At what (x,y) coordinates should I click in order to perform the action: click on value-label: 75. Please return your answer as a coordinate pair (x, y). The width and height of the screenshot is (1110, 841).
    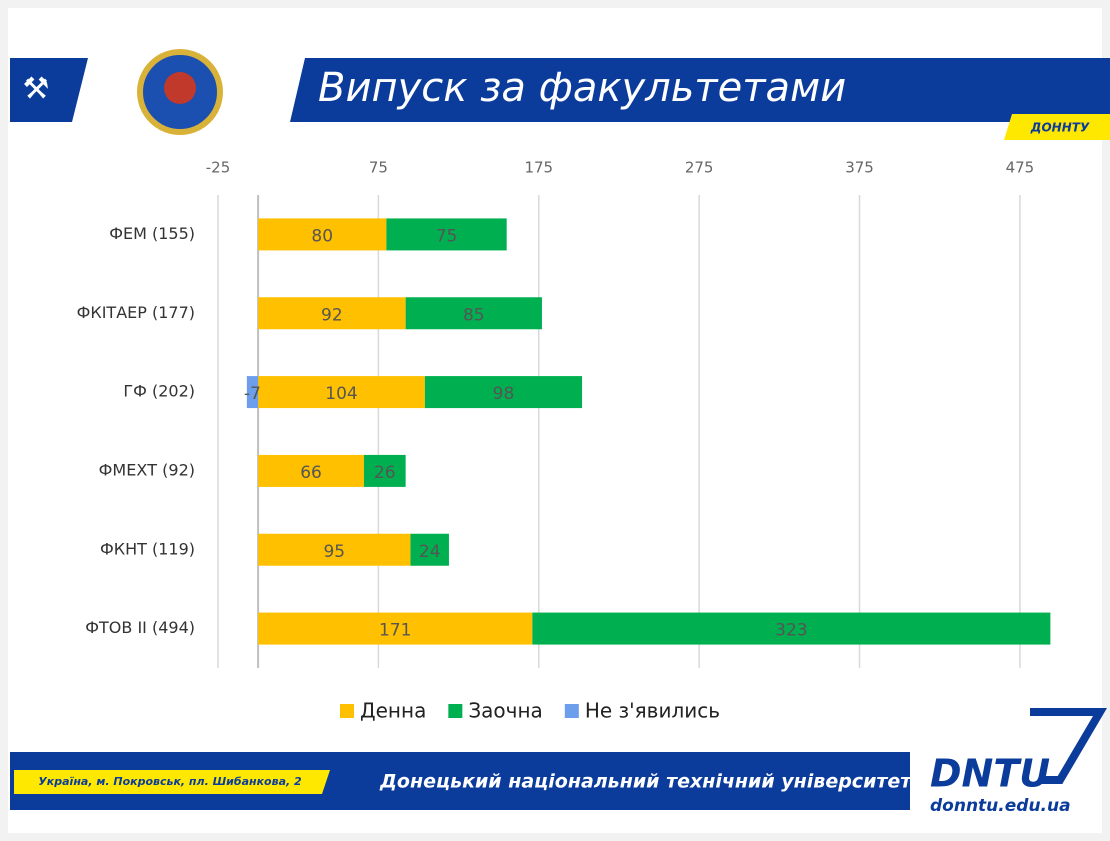
    Looking at the image, I should click on (447, 236).